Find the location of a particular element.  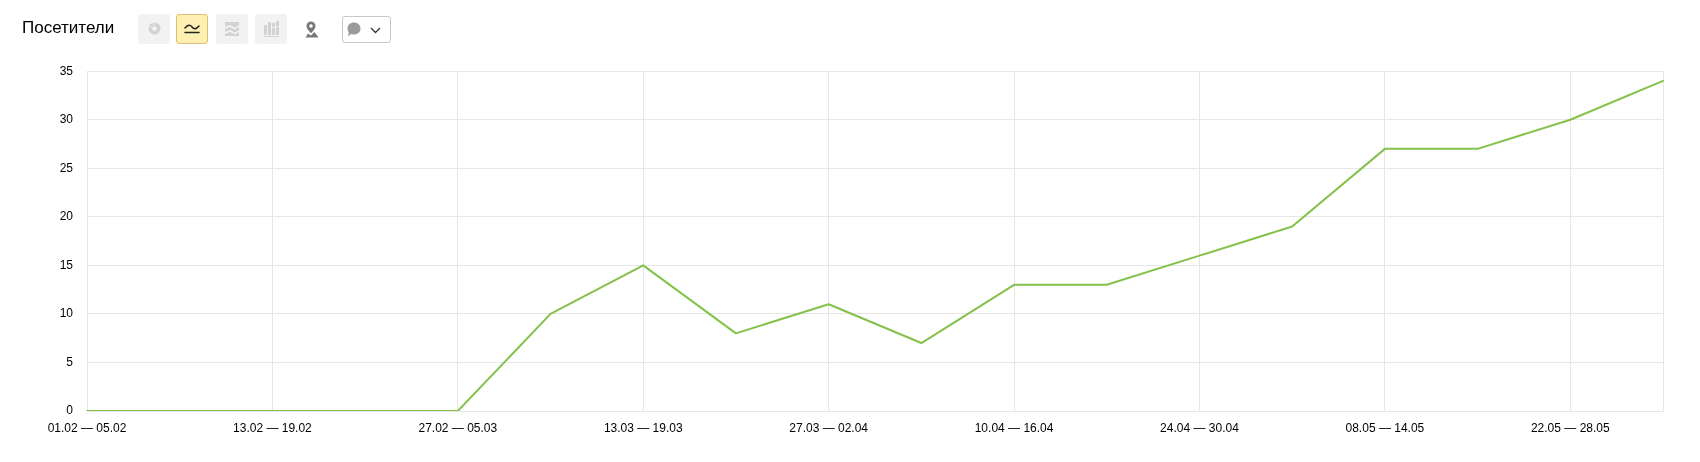

x-tick-label: 27.03 — 02.04 is located at coordinates (829, 427).